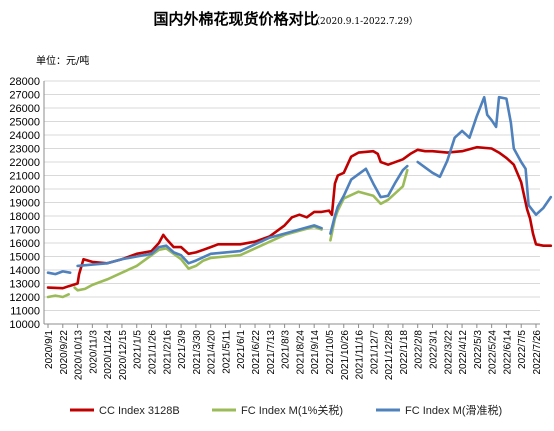  Describe the element at coordinates (433, 349) in the screenshot. I see `x-tick-label: 2022/3/1` at that location.